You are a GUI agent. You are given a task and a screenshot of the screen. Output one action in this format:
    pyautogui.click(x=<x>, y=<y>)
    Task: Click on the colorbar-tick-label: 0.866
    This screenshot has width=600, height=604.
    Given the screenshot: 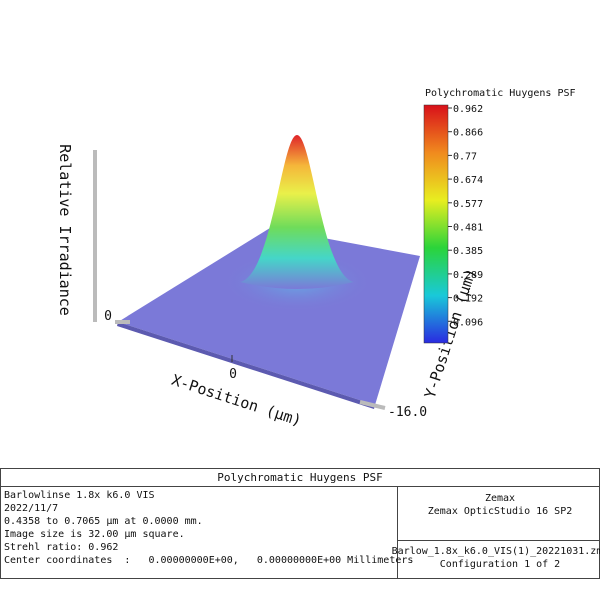 What is the action you would take?
    pyautogui.click(x=468, y=133)
    